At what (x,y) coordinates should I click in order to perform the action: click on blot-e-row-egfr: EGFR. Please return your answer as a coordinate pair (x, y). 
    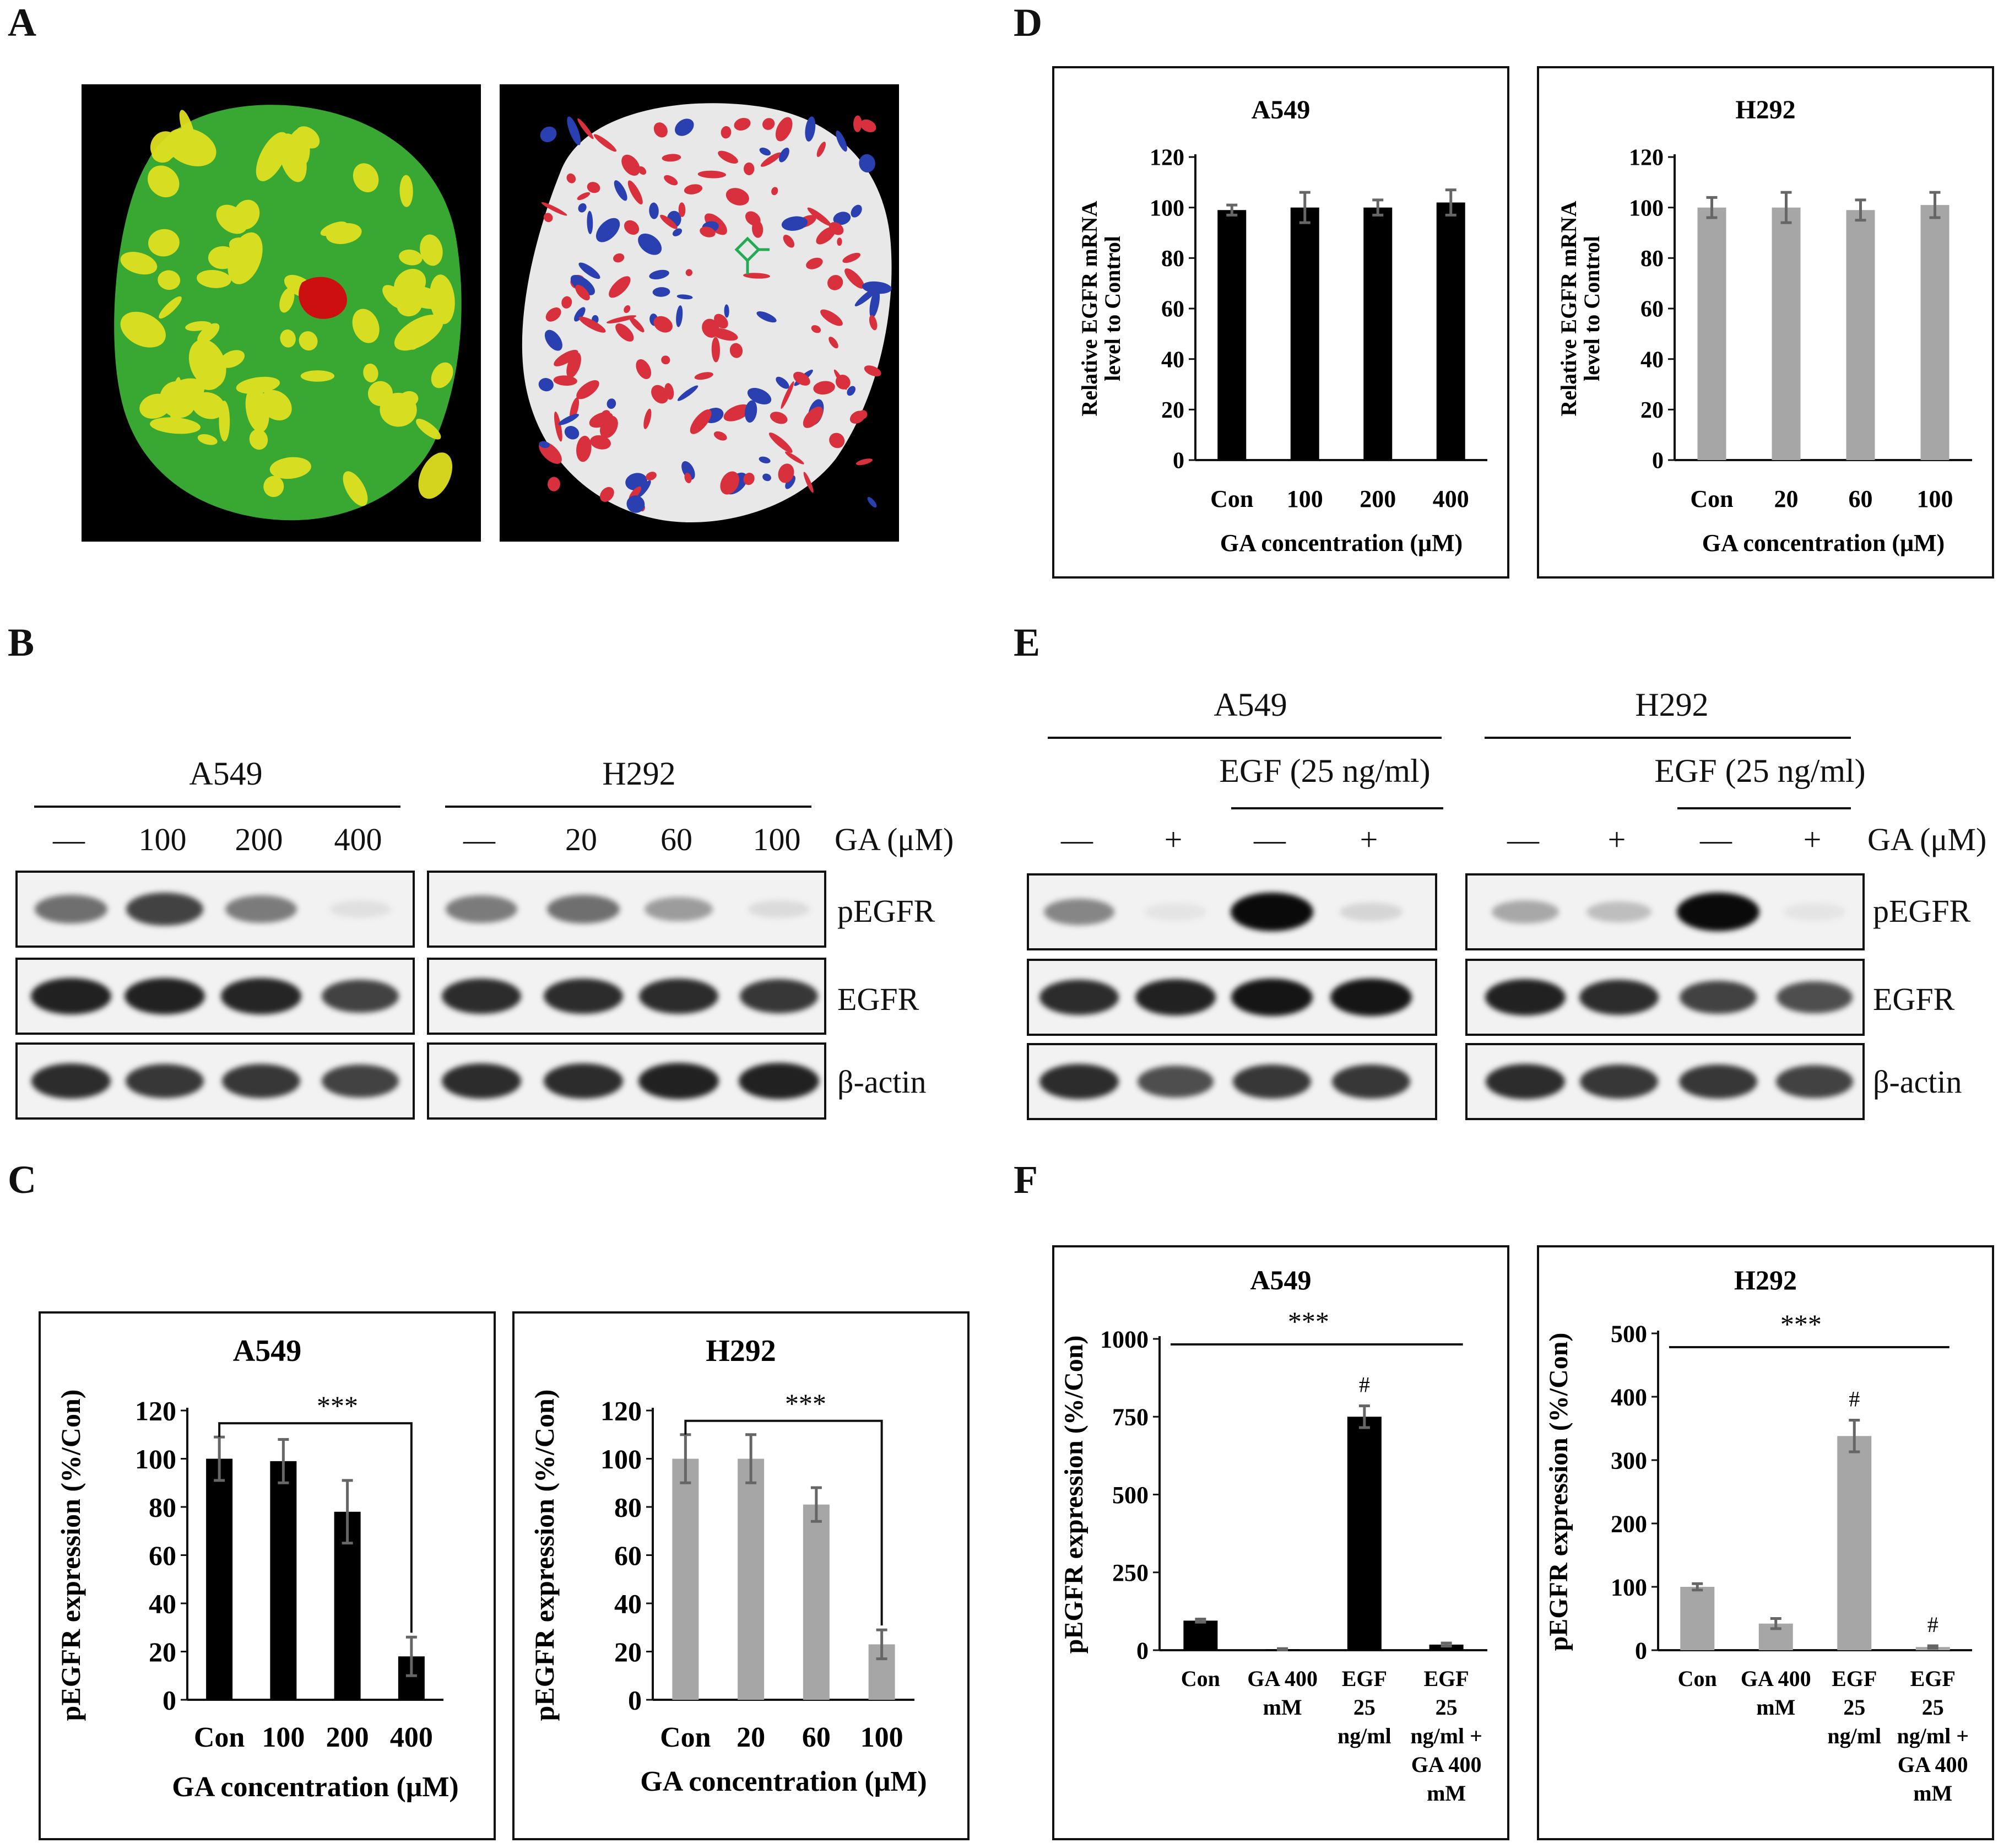
    Looking at the image, I should click on (1914, 999).